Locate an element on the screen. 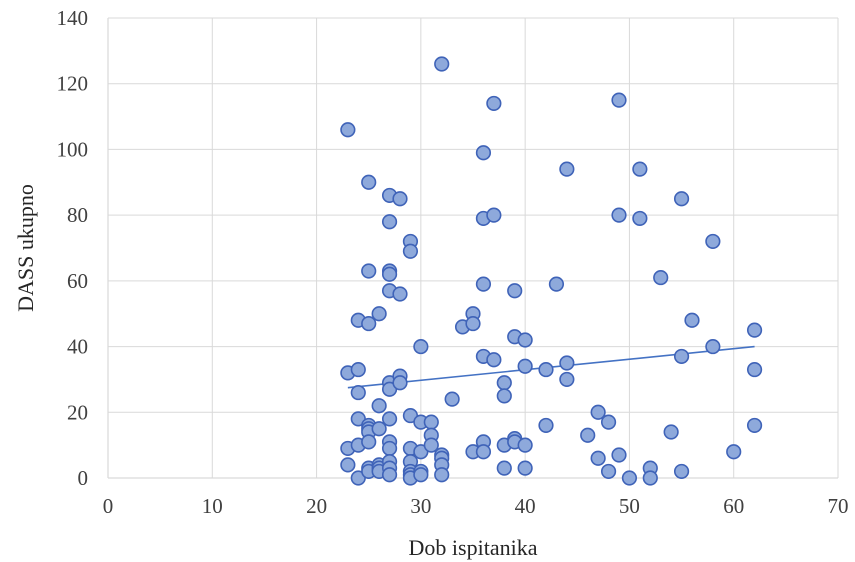 The height and width of the screenshot is (562, 855). y-tick-label: 140 is located at coordinates (73, 18).